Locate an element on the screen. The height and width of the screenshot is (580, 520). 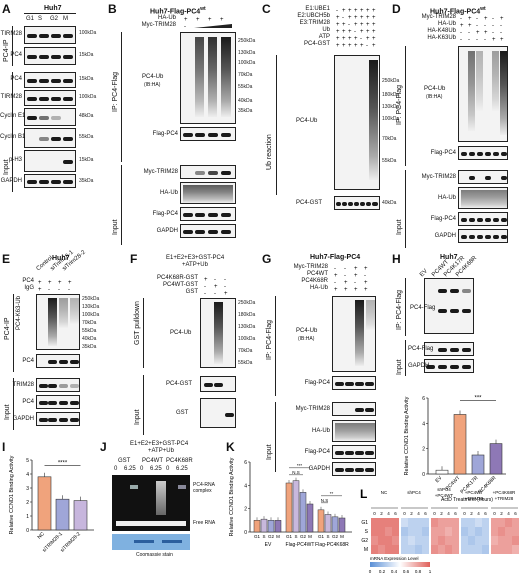
mw-marker: 130kDa is located at coordinates (391, 107).